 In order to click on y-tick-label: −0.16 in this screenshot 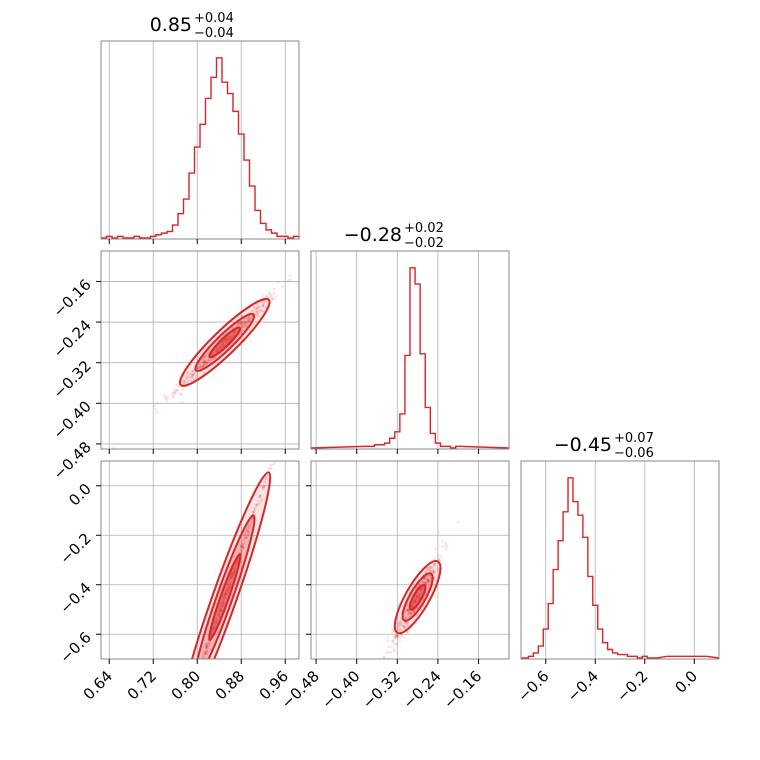, I will do `click(72, 298)`.